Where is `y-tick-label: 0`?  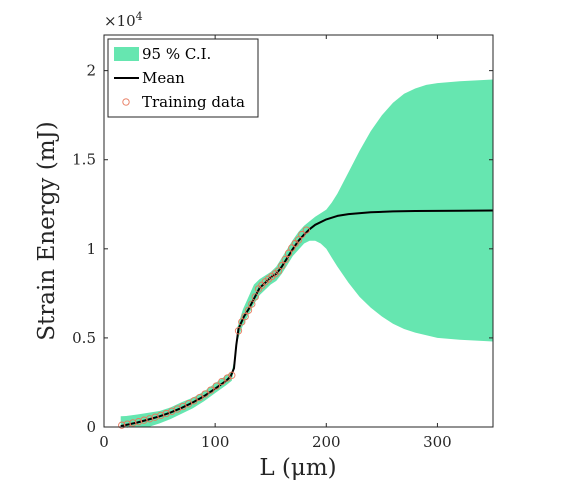
y-tick-label: 0 is located at coordinates (91, 427).